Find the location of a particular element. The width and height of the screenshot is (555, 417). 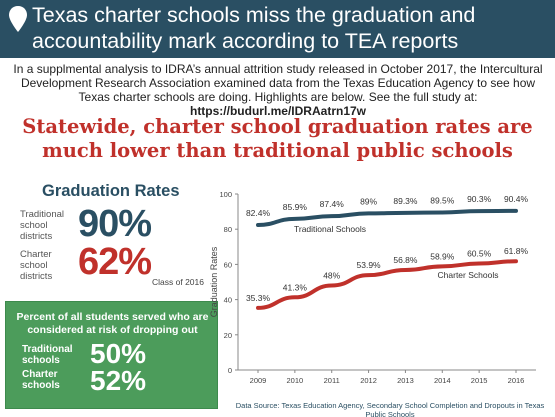

data-label: 41.3% is located at coordinates (295, 287).